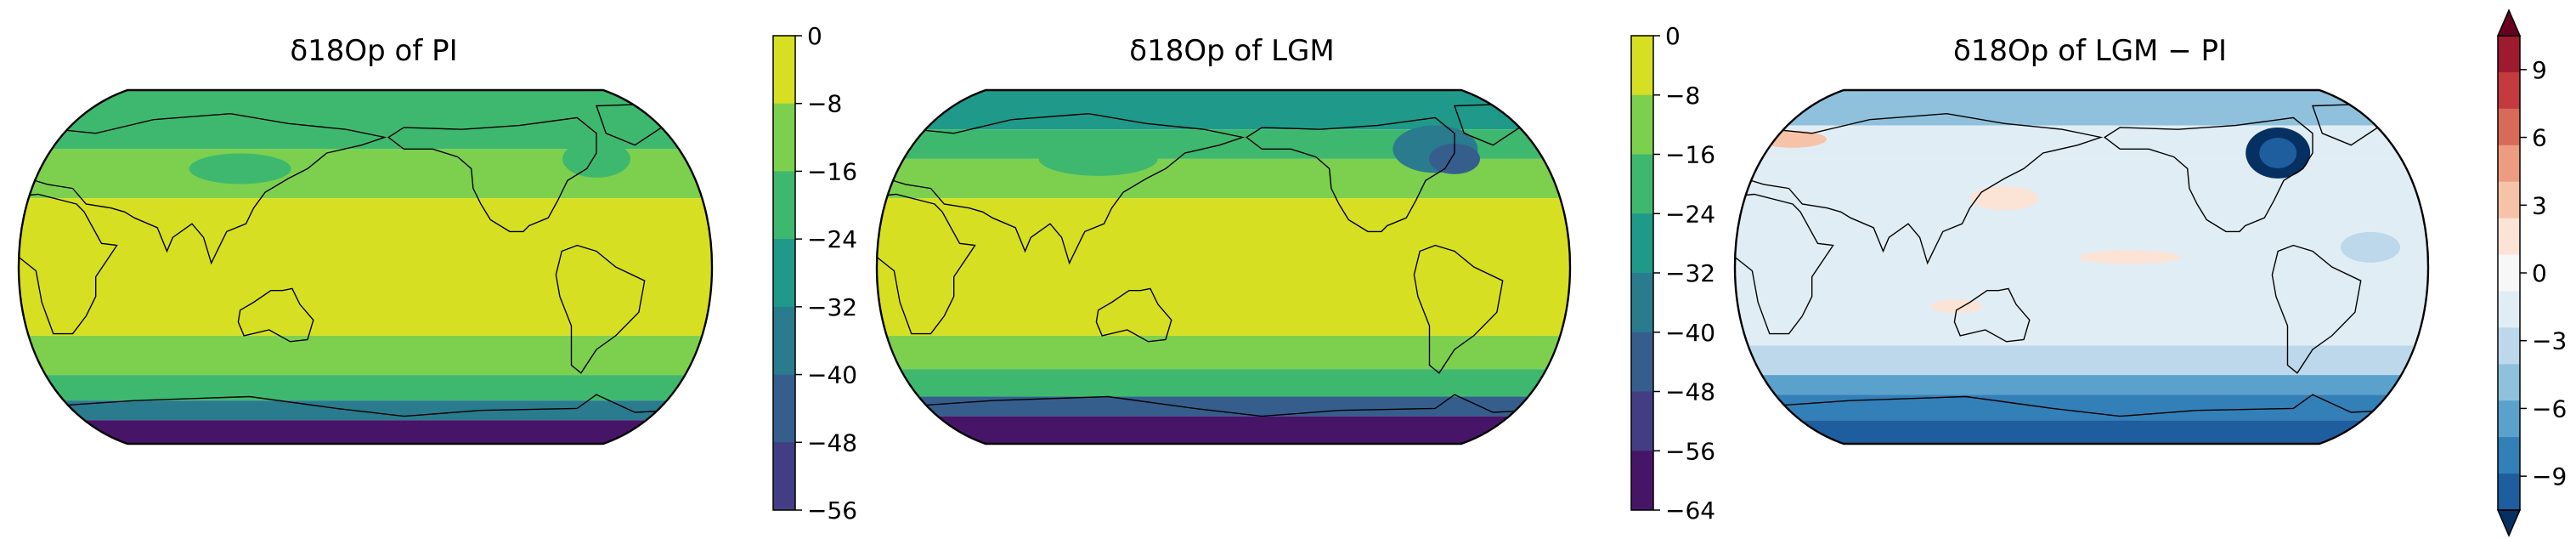 This screenshot has width=2576, height=539. I want to click on colorbar-frame, so click(784, 273).